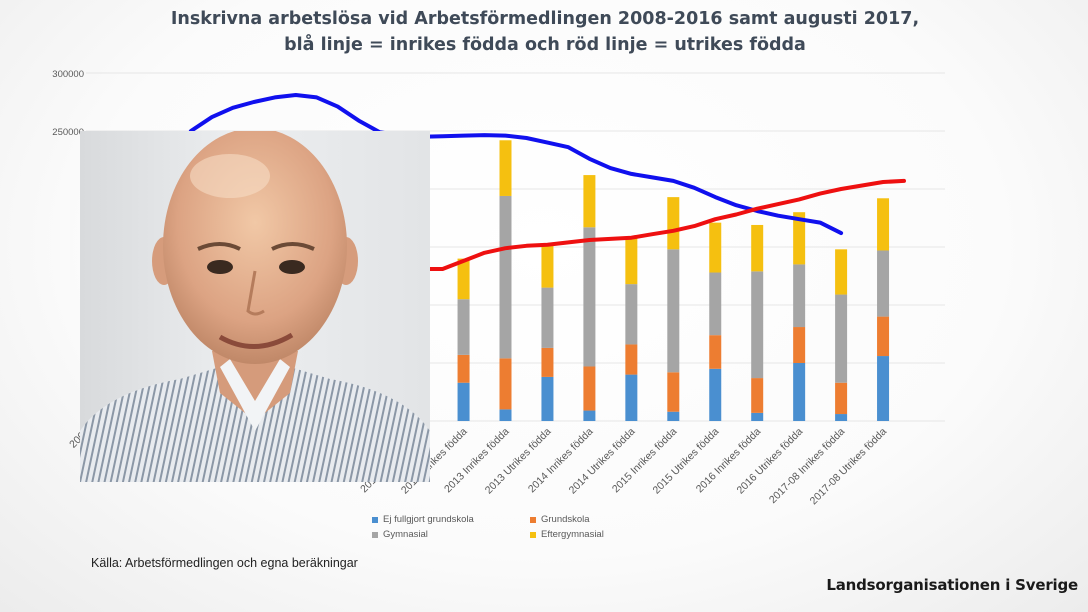 This screenshot has width=1088, height=612. What do you see at coordinates (565, 519) in the screenshot?
I see `legend-label-grundskola: Grundskola` at bounding box center [565, 519].